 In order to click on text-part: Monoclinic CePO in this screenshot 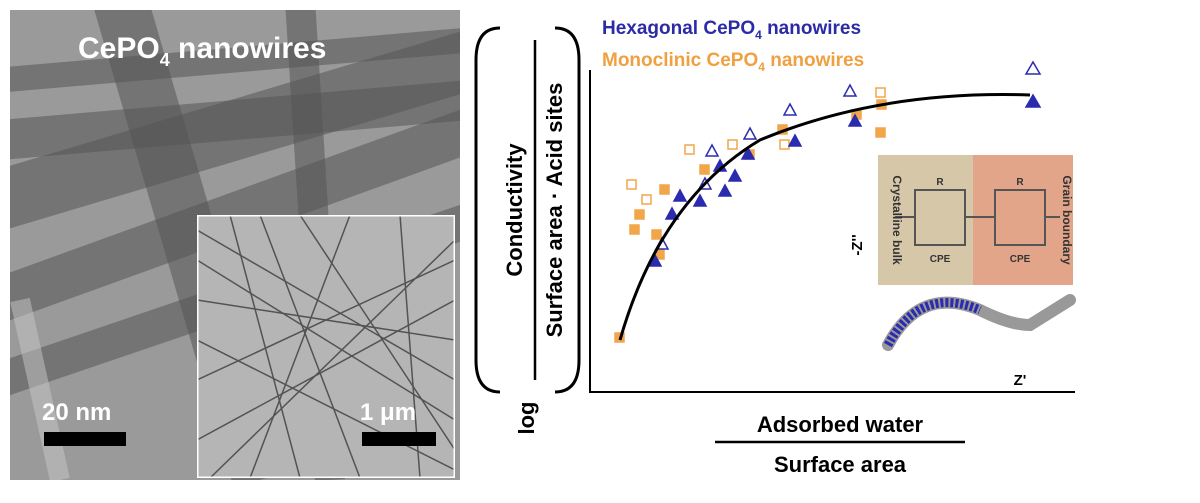, I will do `click(680, 60)`.